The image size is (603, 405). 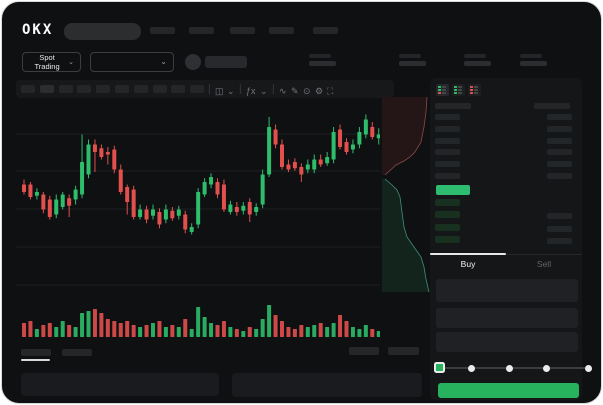 What do you see at coordinates (508, 390) in the screenshot?
I see `buy-button` at bounding box center [508, 390].